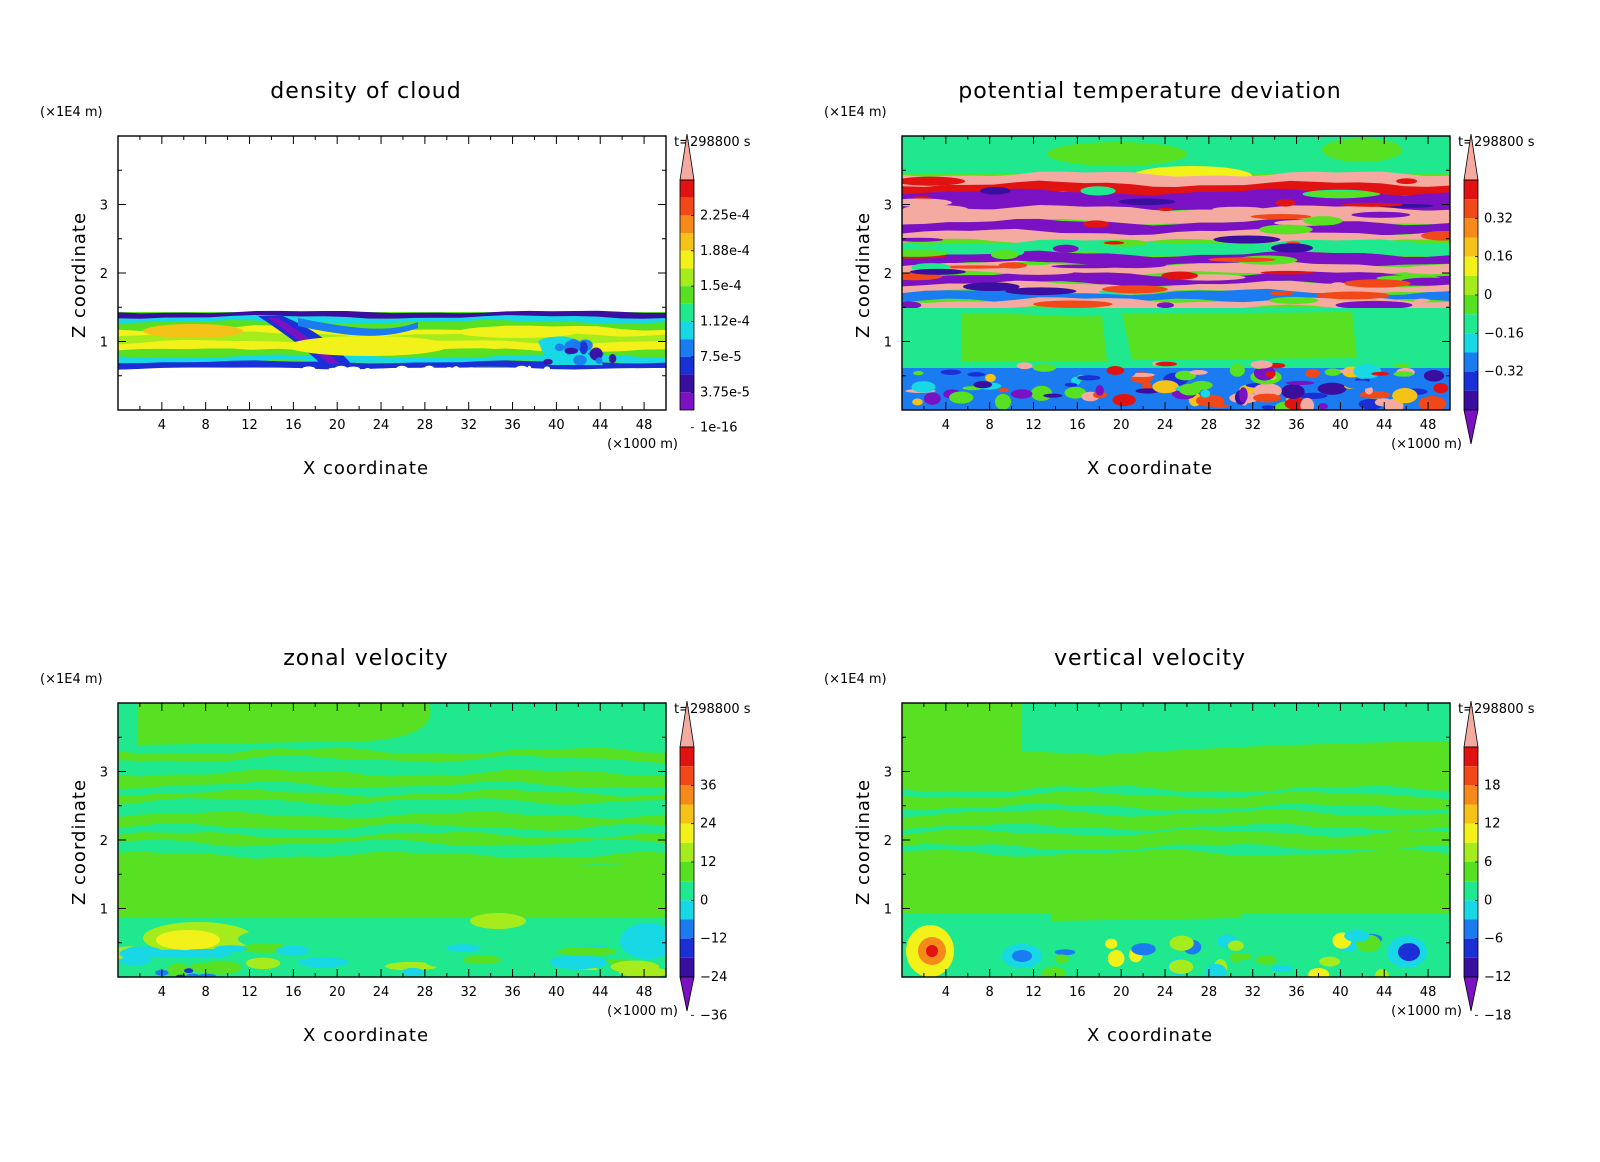 This screenshot has width=1600, height=1162. What do you see at coordinates (293, 425) in the screenshot?
I see `x-tick-label: 16` at bounding box center [293, 425].